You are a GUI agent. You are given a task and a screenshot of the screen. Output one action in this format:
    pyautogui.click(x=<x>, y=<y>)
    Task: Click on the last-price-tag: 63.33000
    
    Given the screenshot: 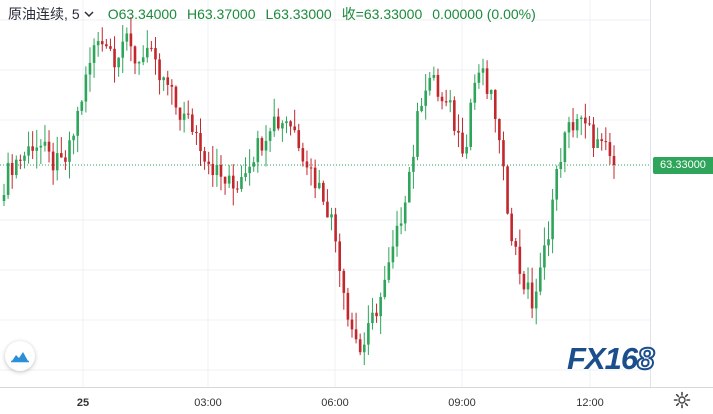 What is the action you would take?
    pyautogui.click(x=683, y=165)
    